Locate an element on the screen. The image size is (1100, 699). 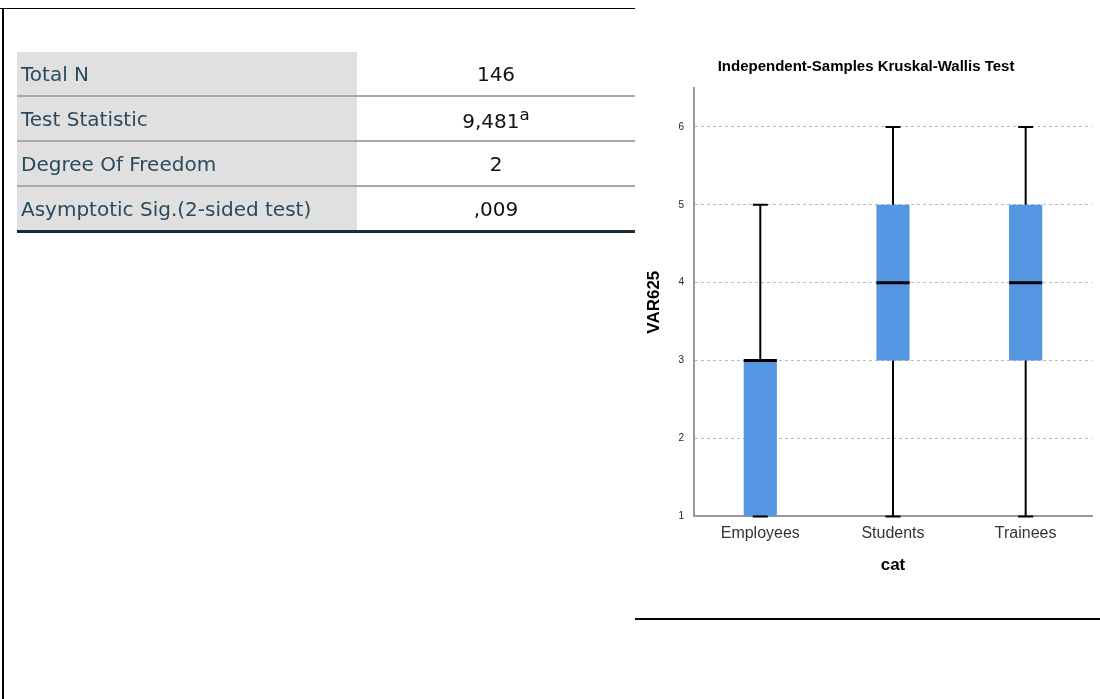
text: Total N is located at coordinates (187, 74).